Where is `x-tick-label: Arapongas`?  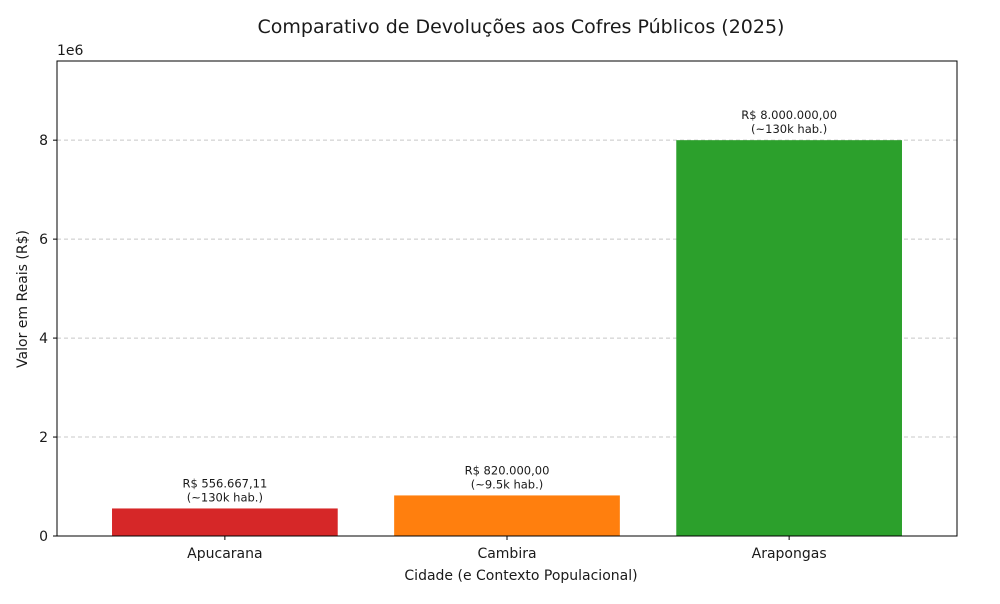
x-tick-label: Arapongas is located at coordinates (789, 554).